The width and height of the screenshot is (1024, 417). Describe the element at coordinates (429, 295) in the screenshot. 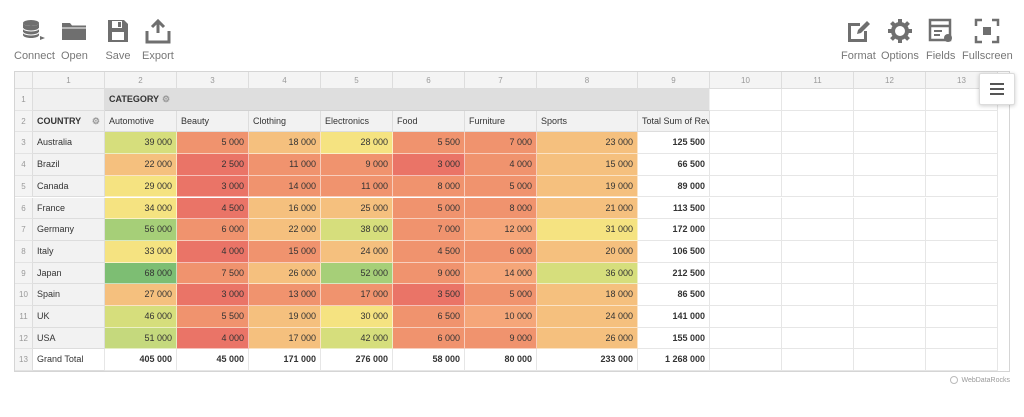

I see `value-cell: 3 500` at that location.